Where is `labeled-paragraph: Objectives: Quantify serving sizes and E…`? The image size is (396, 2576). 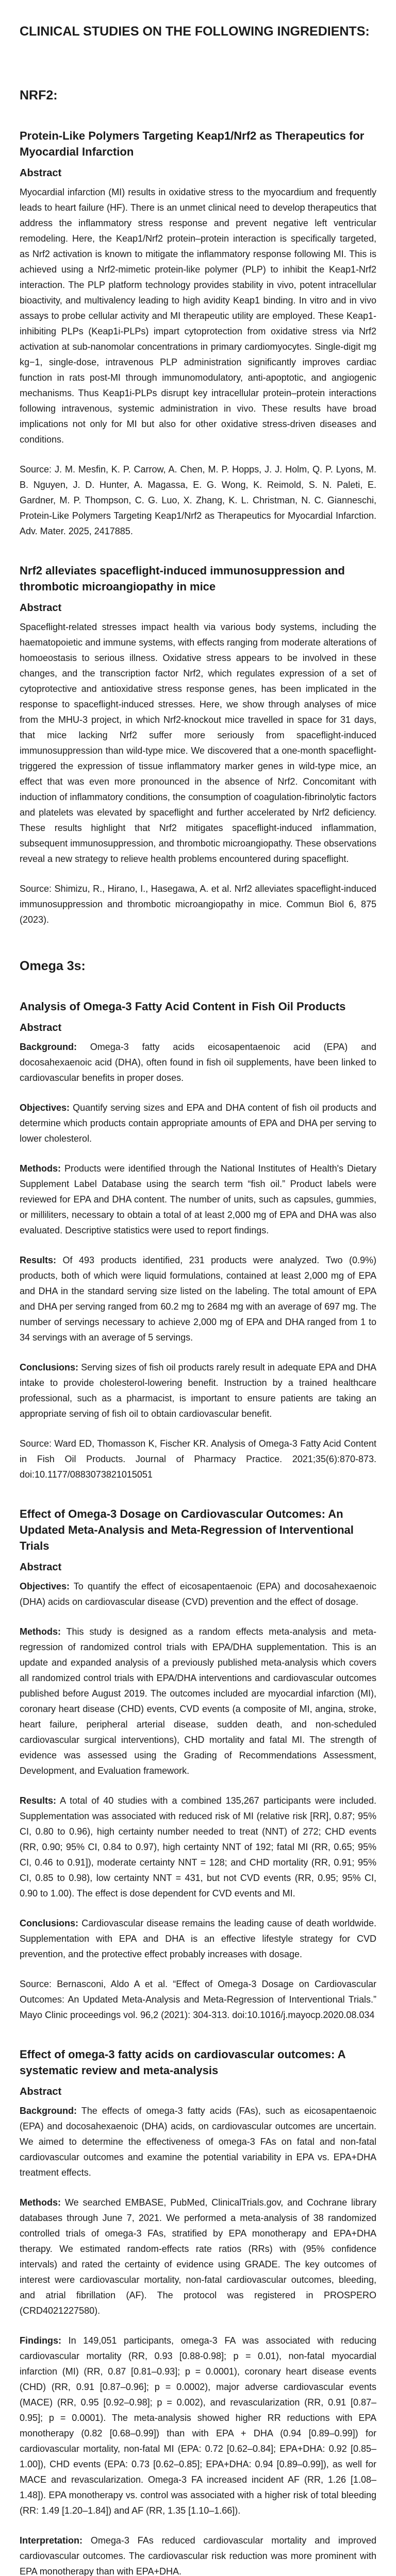 labeled-paragraph: Objectives: Quantify serving sizes and E… is located at coordinates (198, 1123).